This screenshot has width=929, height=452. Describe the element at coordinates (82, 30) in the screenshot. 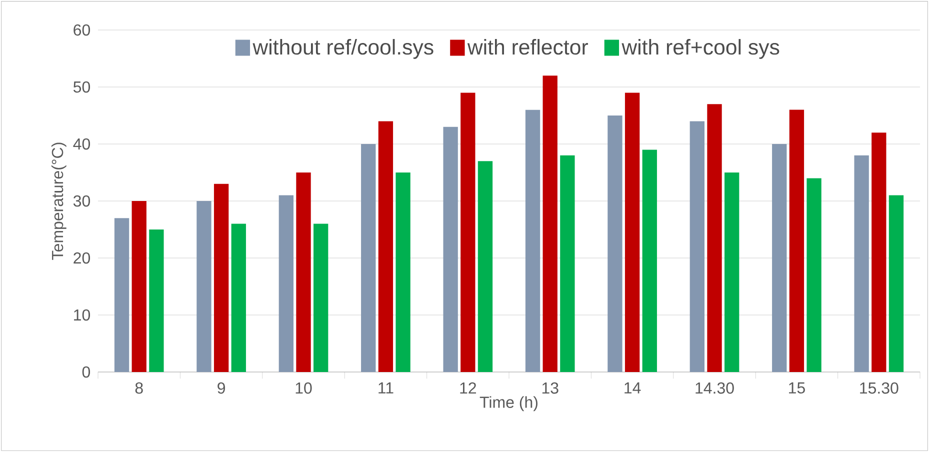

I see `y-tick-label: 60` at that location.